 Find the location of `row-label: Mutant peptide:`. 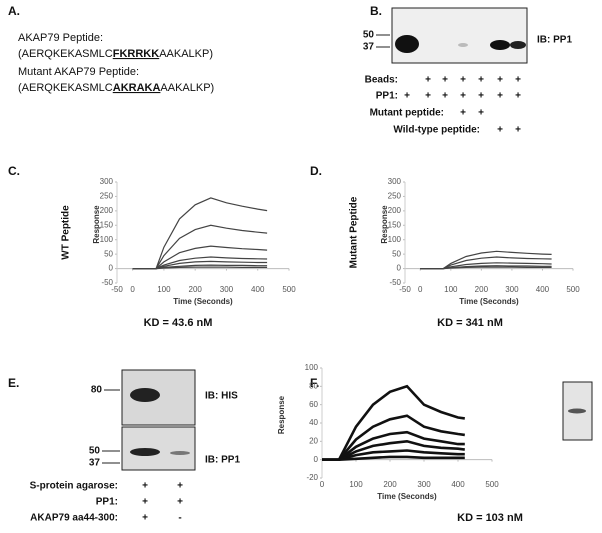

row-label: Mutant peptide: is located at coordinates (407, 113).